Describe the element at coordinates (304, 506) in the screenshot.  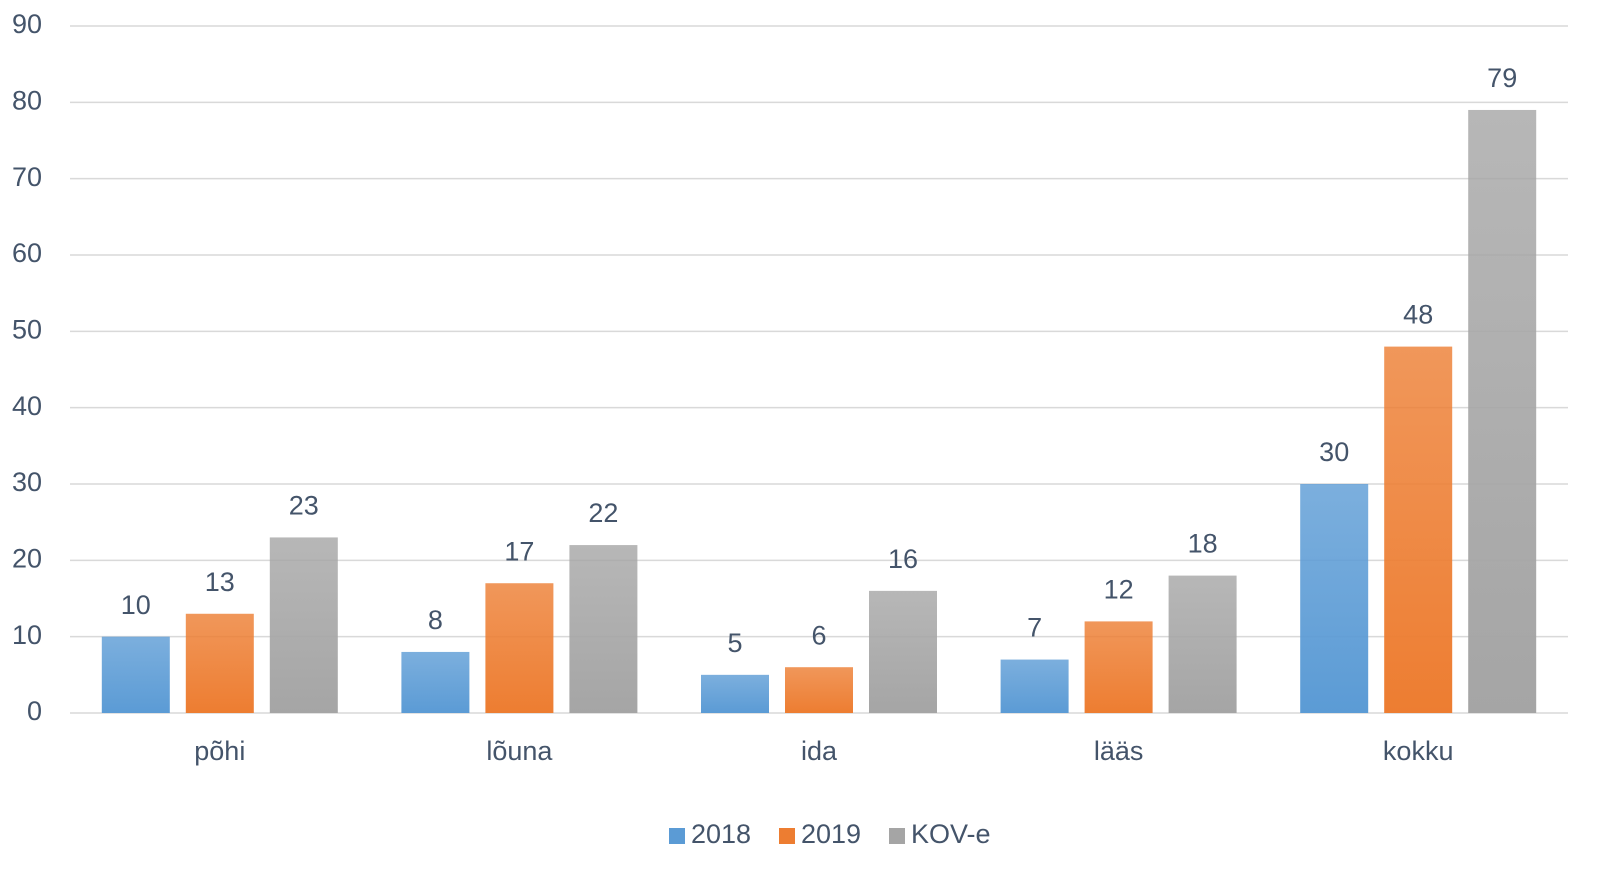
I see `data-label: 23` at that location.